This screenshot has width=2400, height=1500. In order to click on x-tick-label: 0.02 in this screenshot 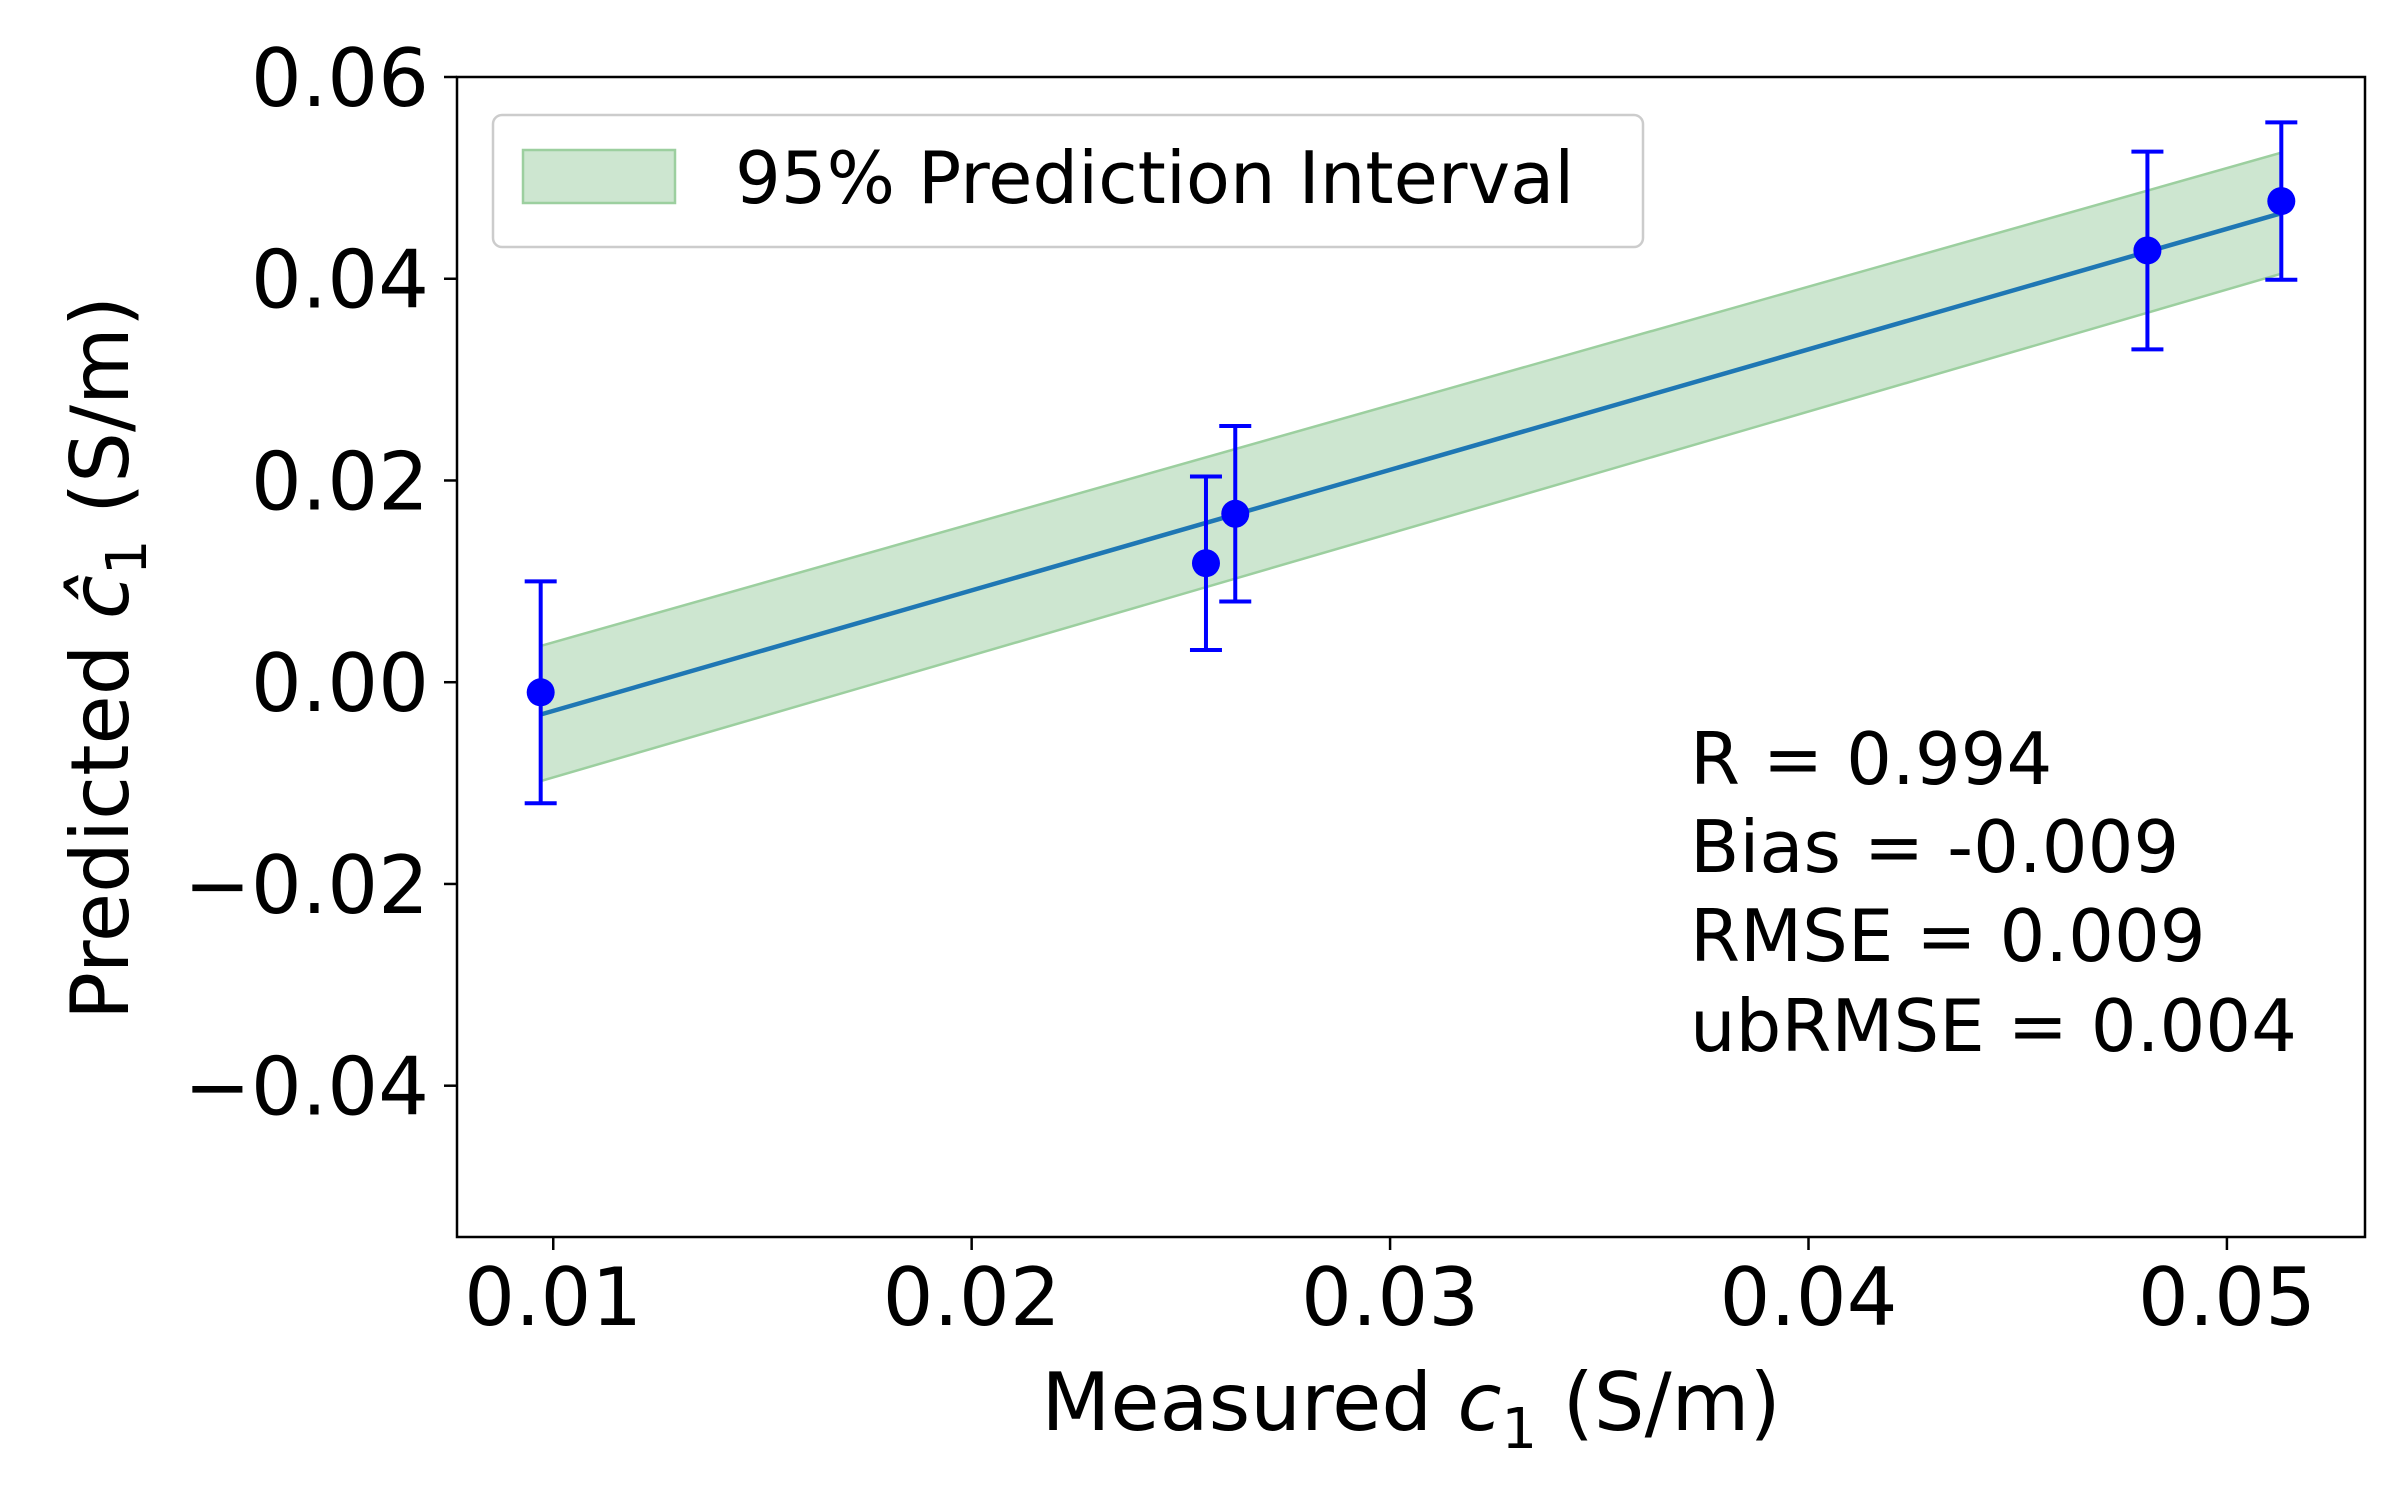, I will do `click(972, 1297)`.